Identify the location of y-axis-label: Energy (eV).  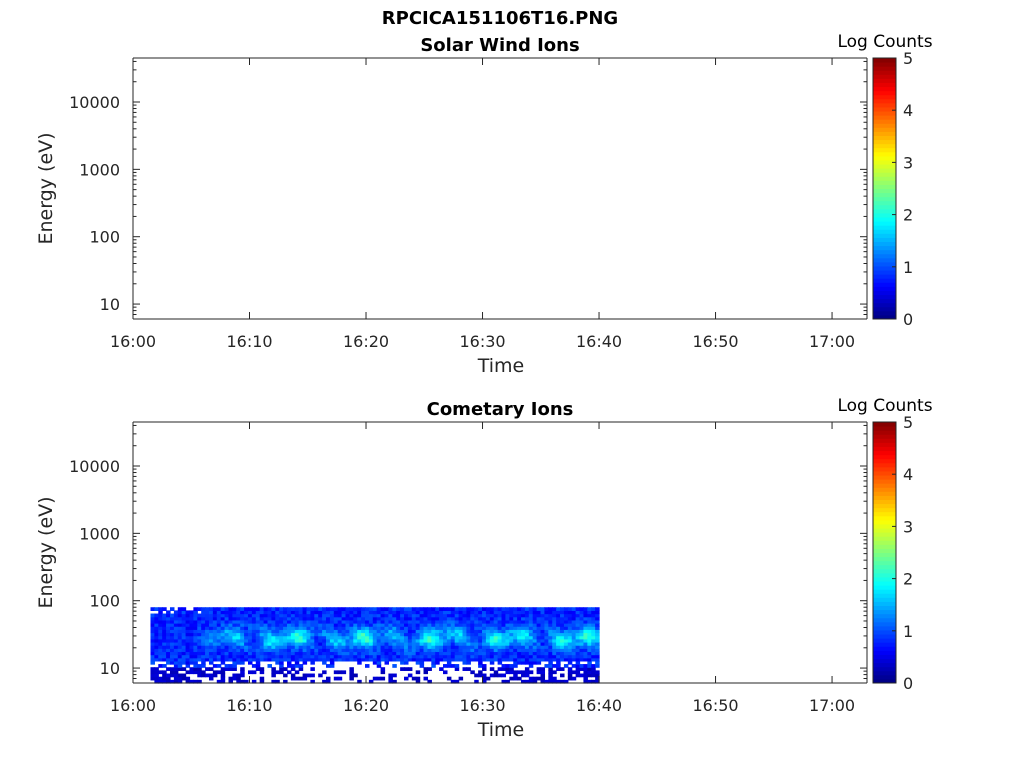
(46, 552).